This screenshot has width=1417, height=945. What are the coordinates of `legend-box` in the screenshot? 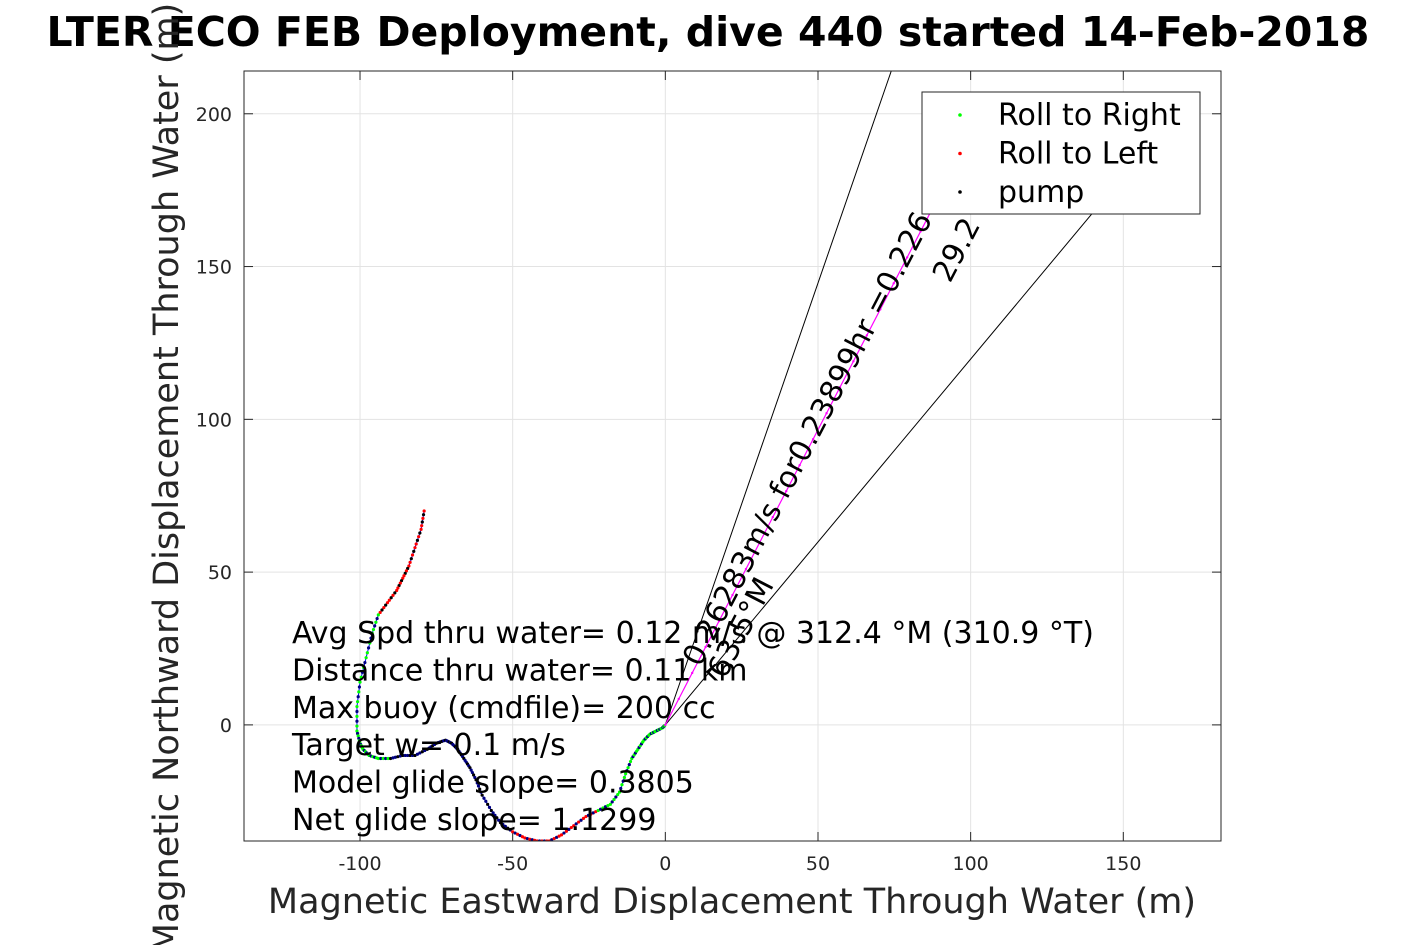 It's located at (1061, 153).